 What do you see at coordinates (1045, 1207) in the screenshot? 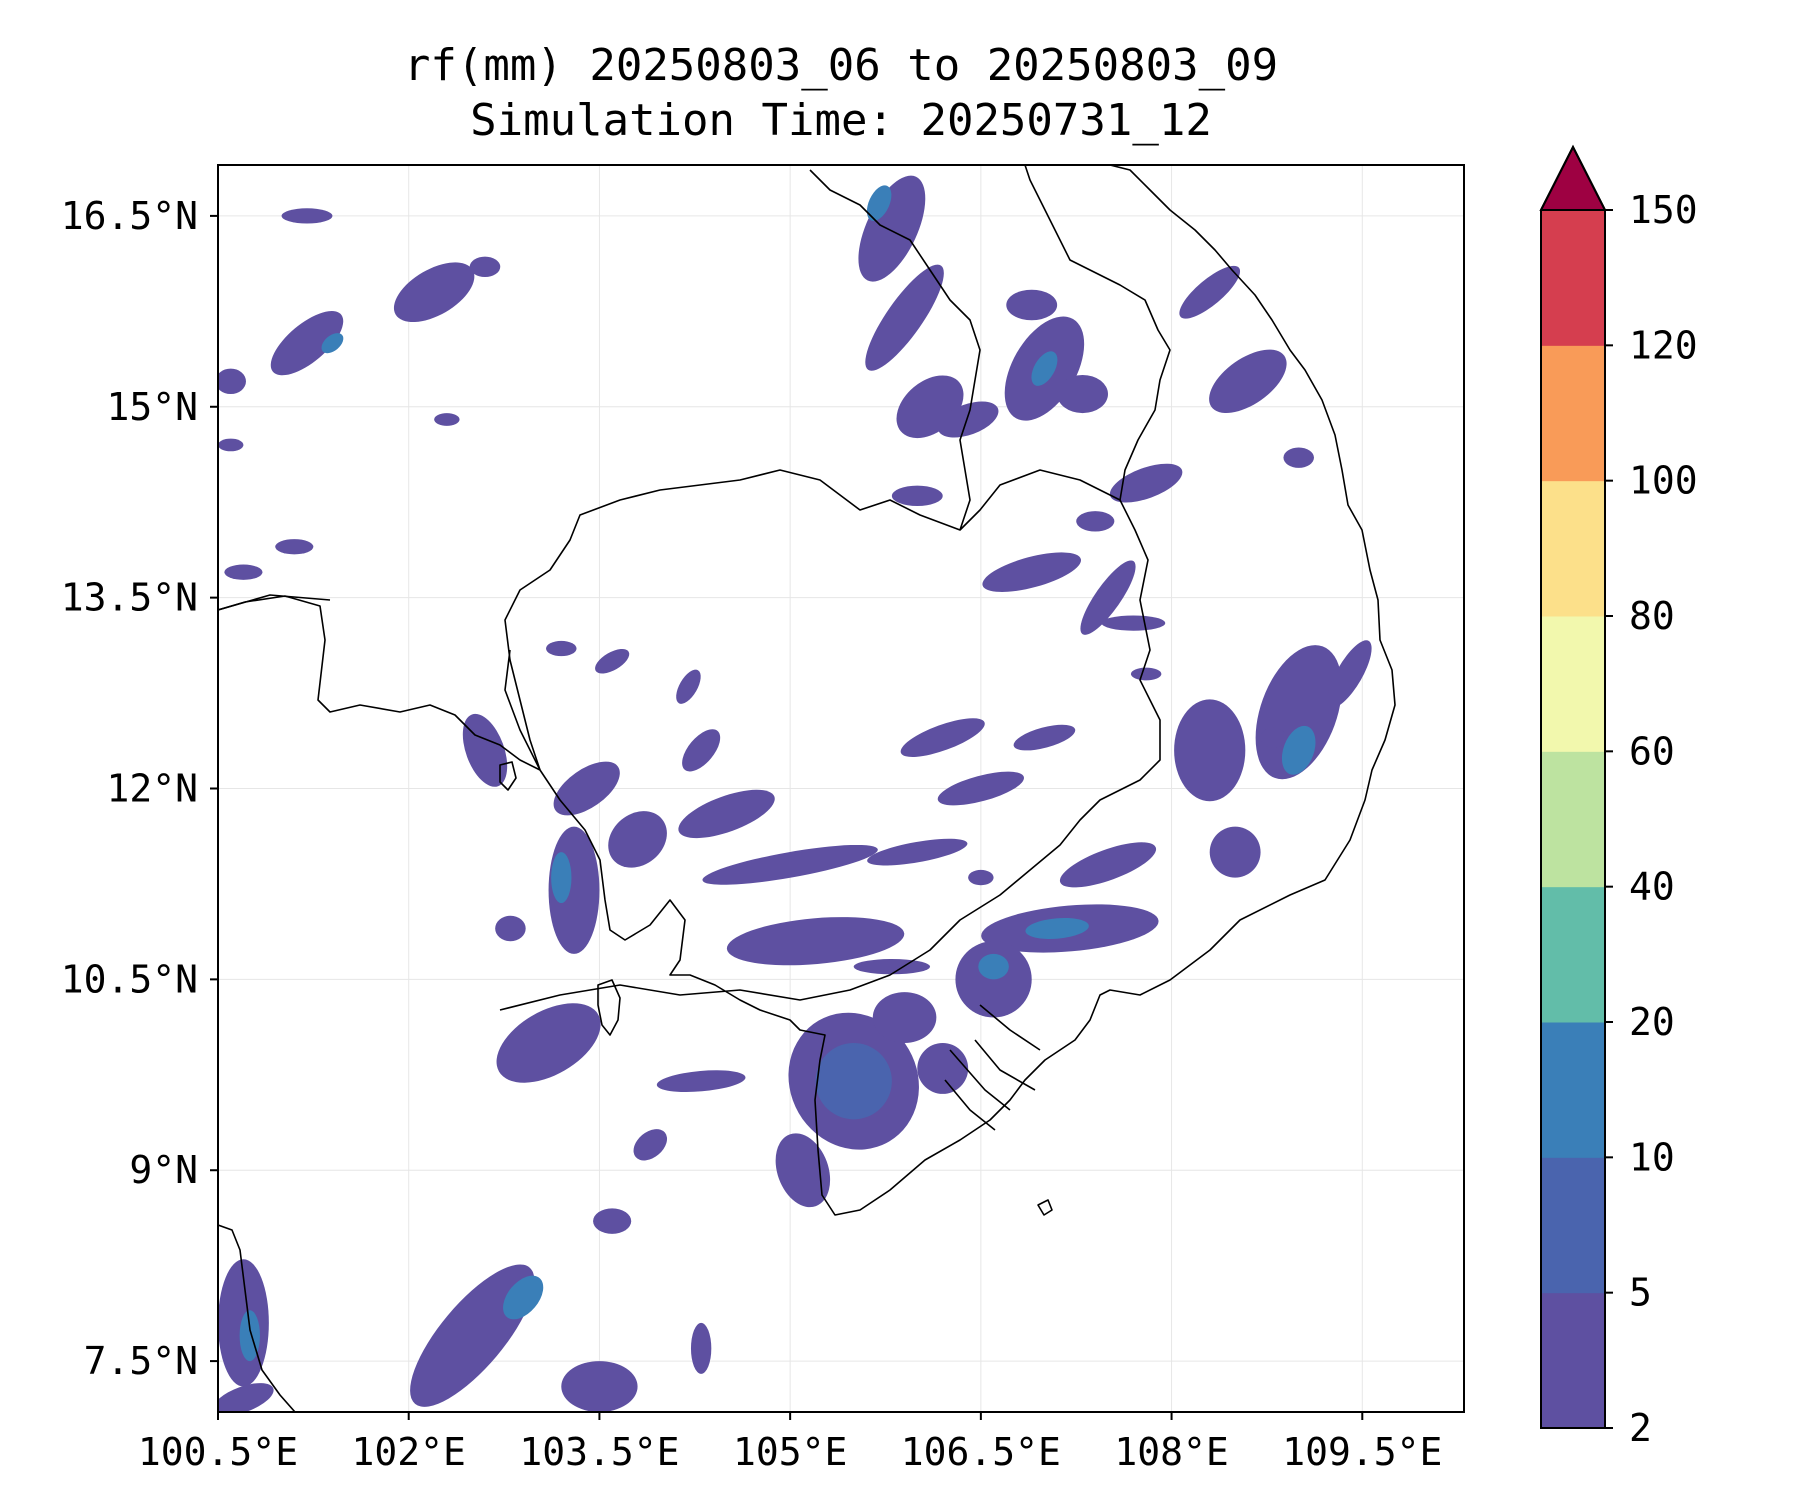
I see `island-con-son` at bounding box center [1045, 1207].